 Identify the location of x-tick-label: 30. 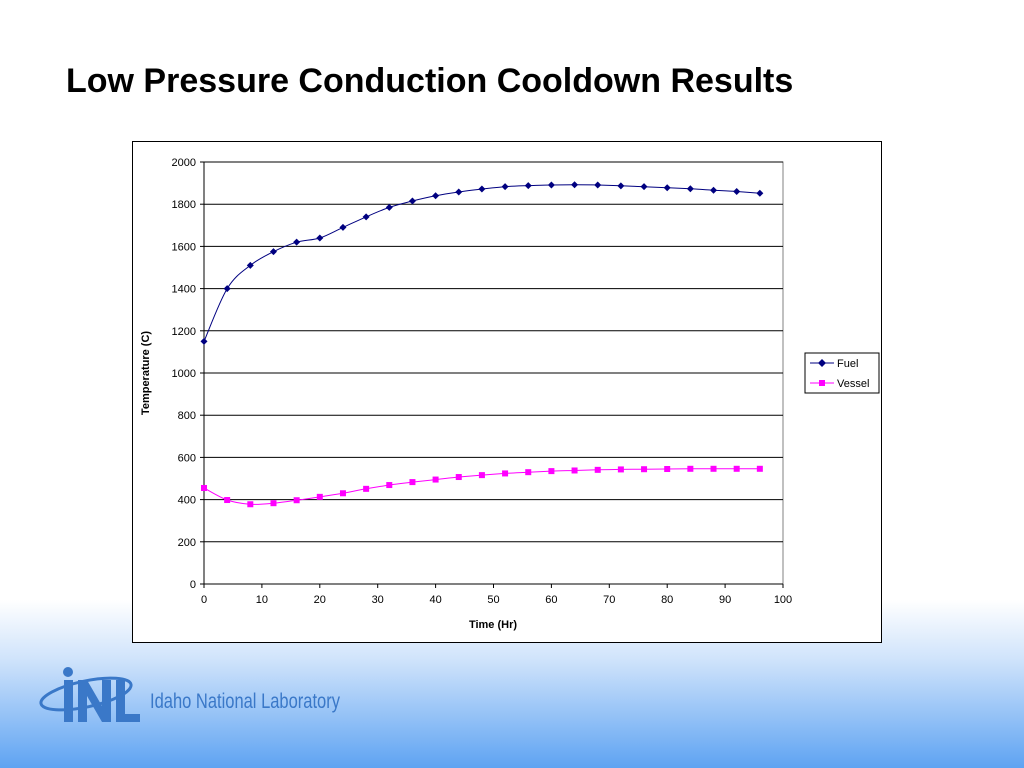
(378, 600).